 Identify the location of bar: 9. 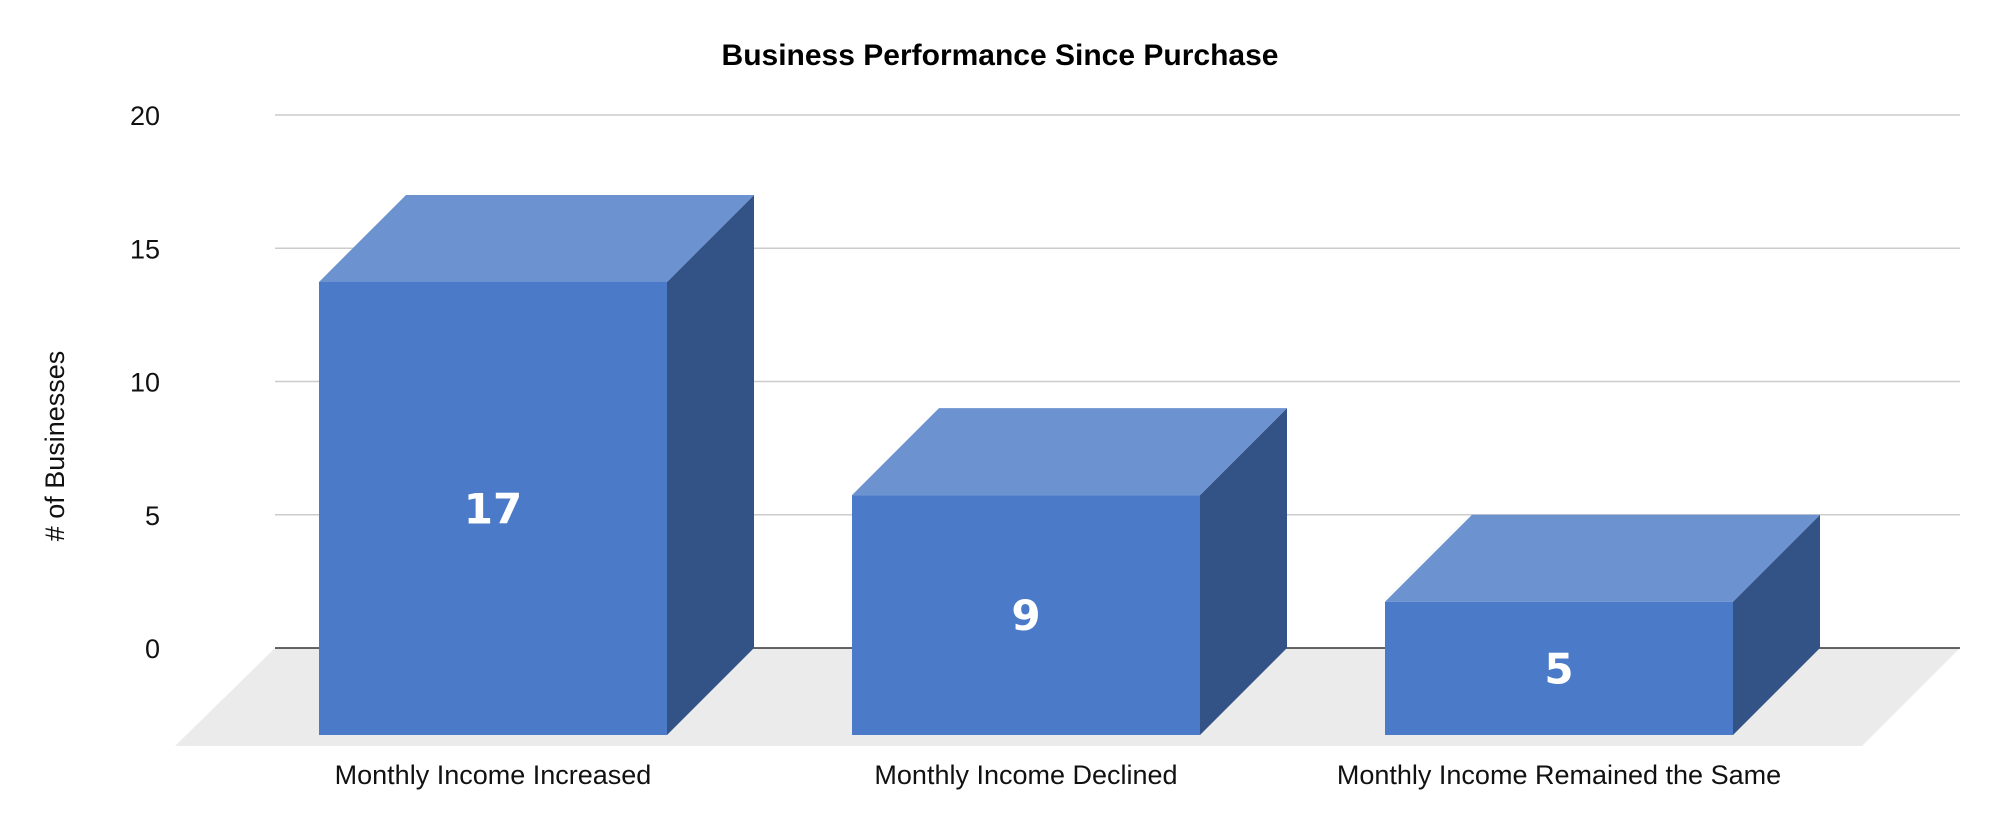
(1069, 571).